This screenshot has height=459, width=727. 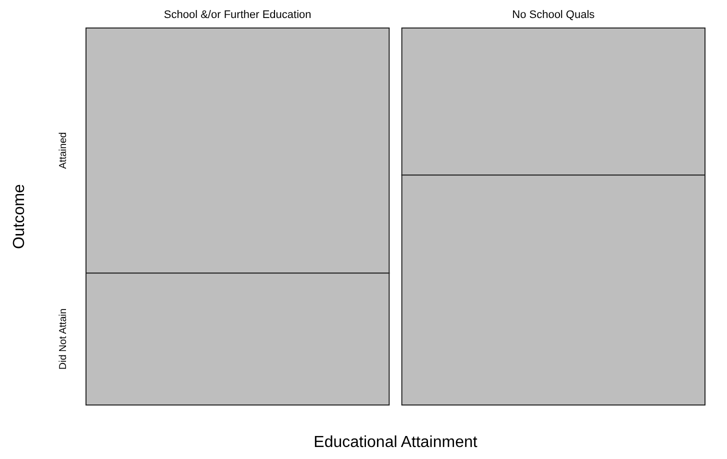 What do you see at coordinates (63, 150) in the screenshot?
I see `text: Attained` at bounding box center [63, 150].